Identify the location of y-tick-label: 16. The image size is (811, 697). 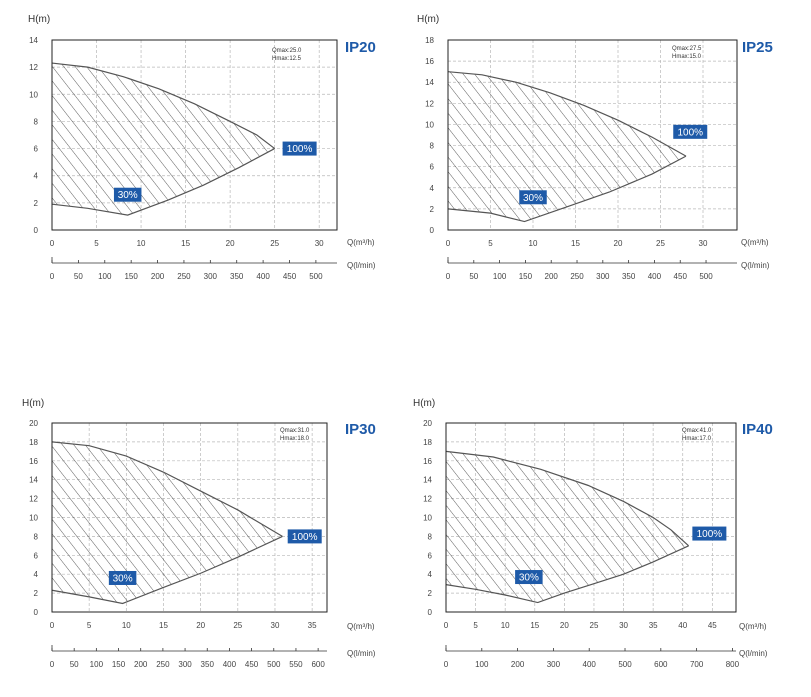
(427, 461).